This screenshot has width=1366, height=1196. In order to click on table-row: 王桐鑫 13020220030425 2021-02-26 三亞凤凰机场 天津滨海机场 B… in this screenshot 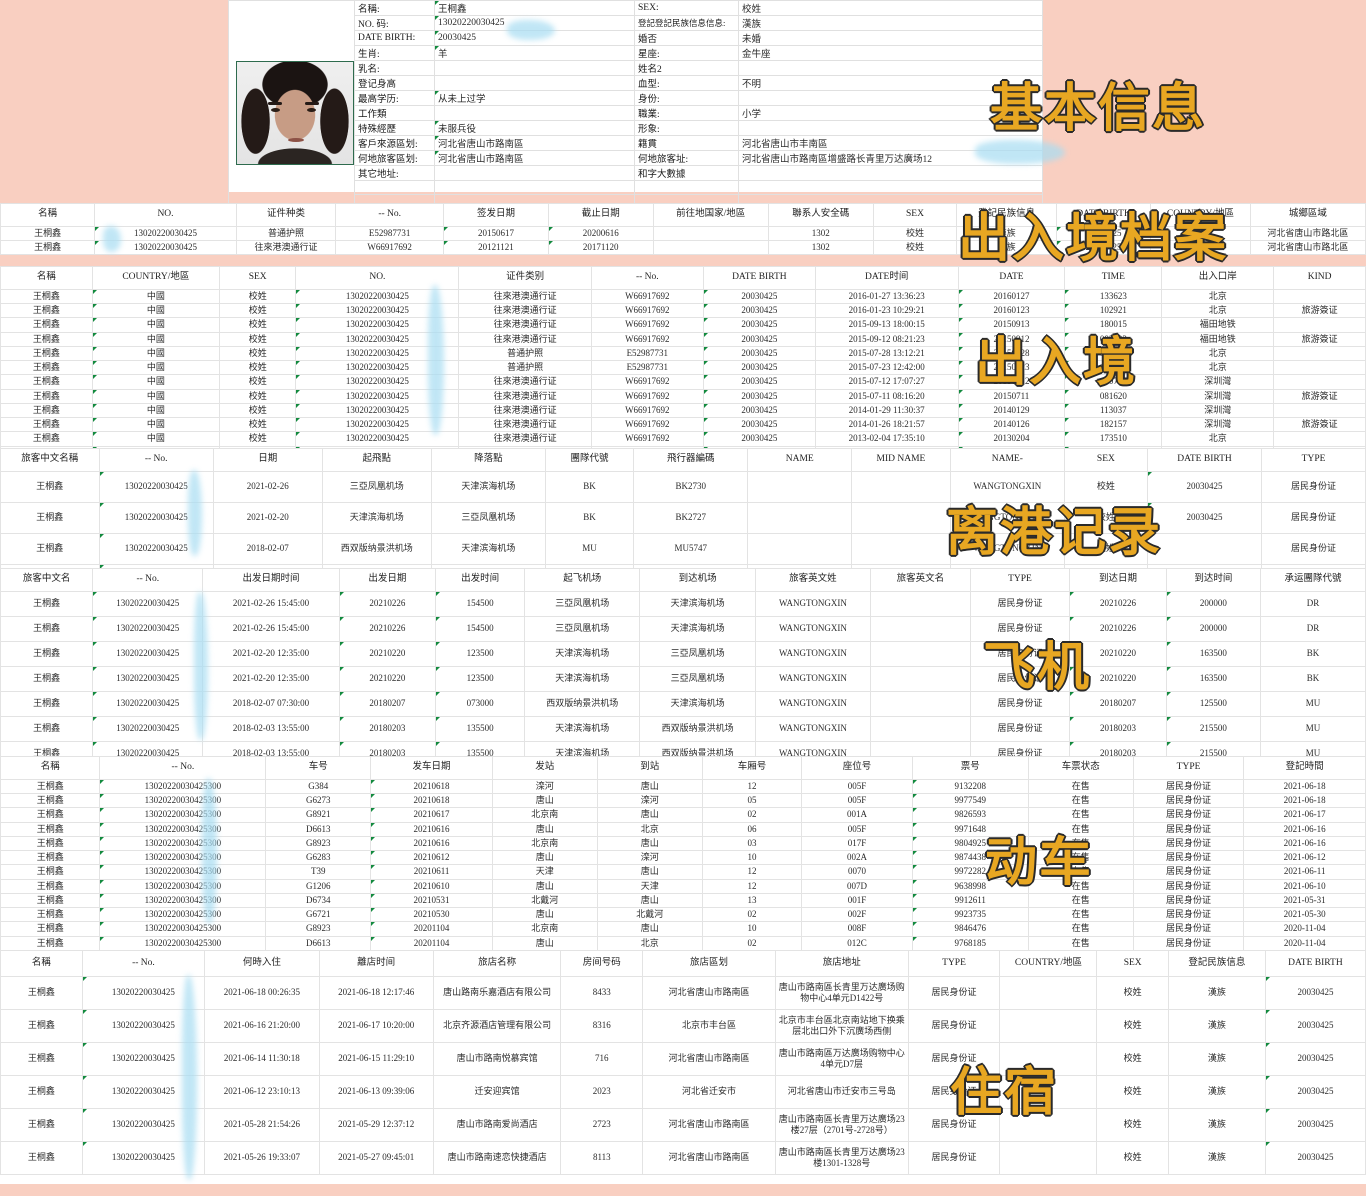, I will do `click(683, 486)`.